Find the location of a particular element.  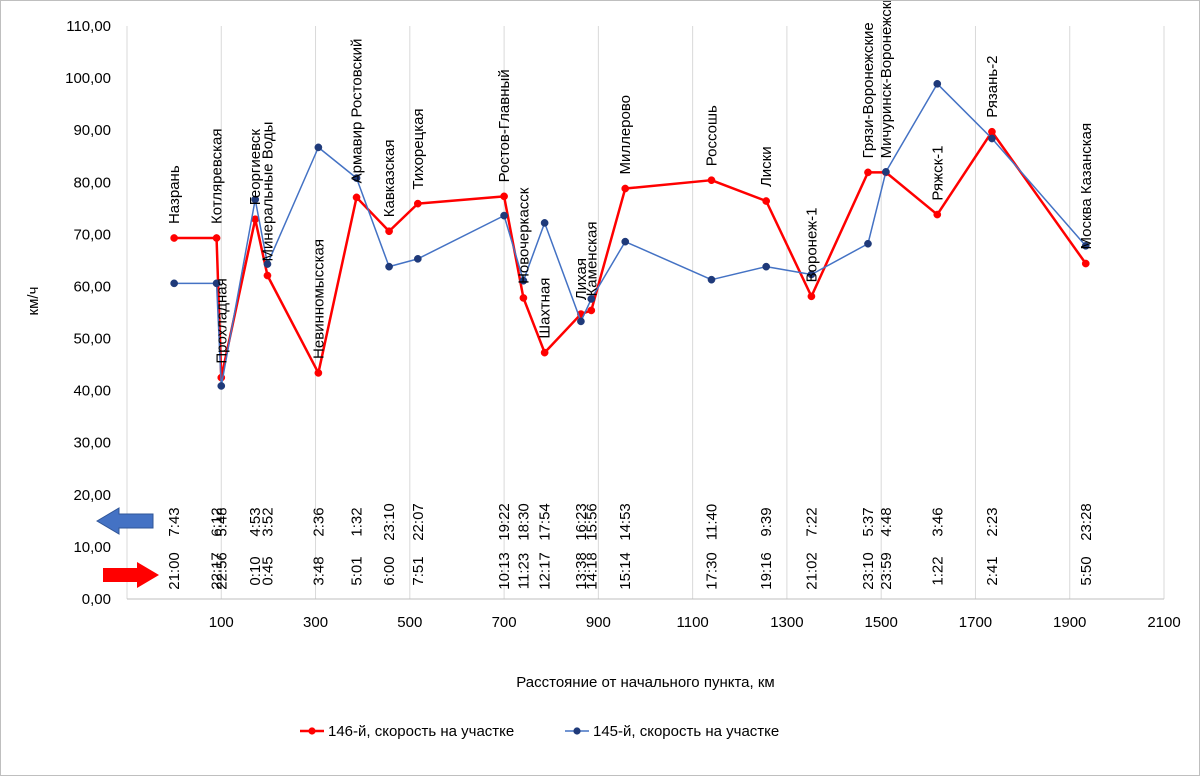

time-146-label: 3:48 is located at coordinates (318, 570).